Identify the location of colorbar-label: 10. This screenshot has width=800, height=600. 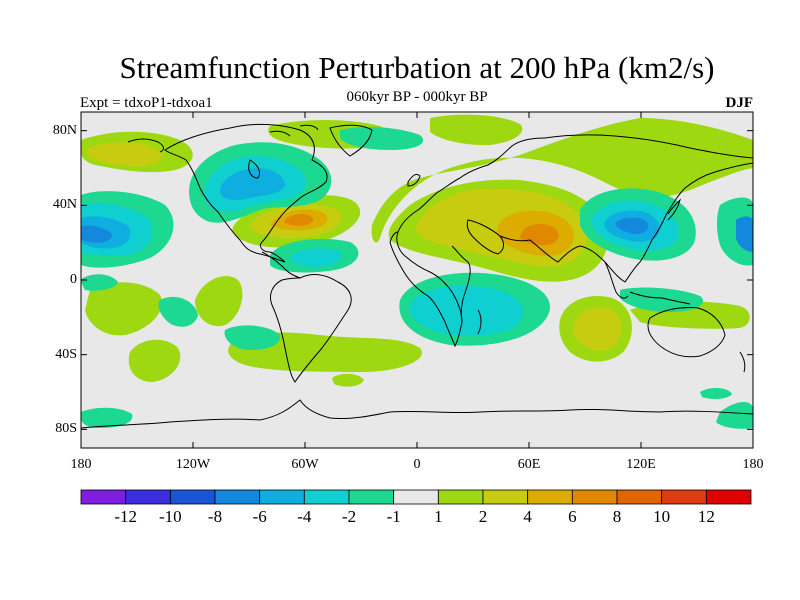
(662, 516).